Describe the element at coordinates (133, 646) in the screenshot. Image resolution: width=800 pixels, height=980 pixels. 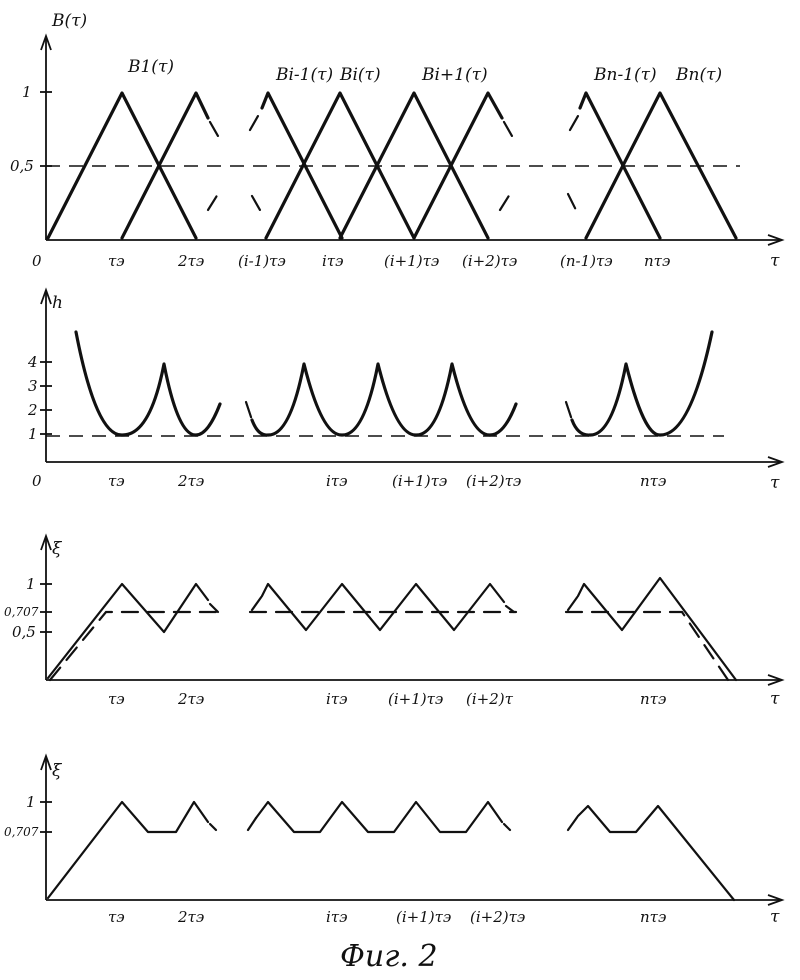
I see `p3-dashed-left` at that location.